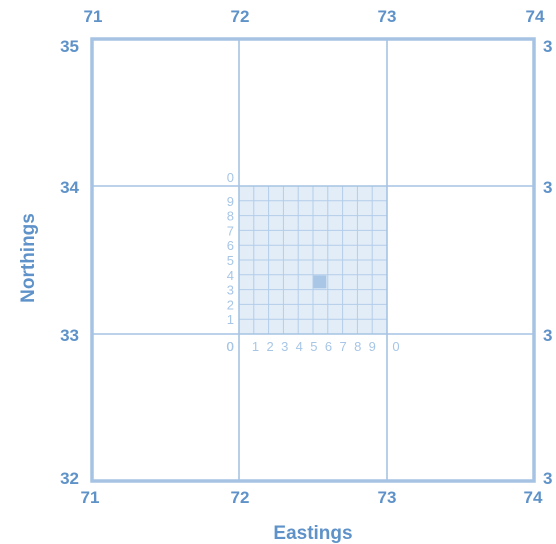 This screenshot has height=544, width=556. What do you see at coordinates (90, 497) in the screenshot?
I see `easting-label-bottom: 71` at bounding box center [90, 497].